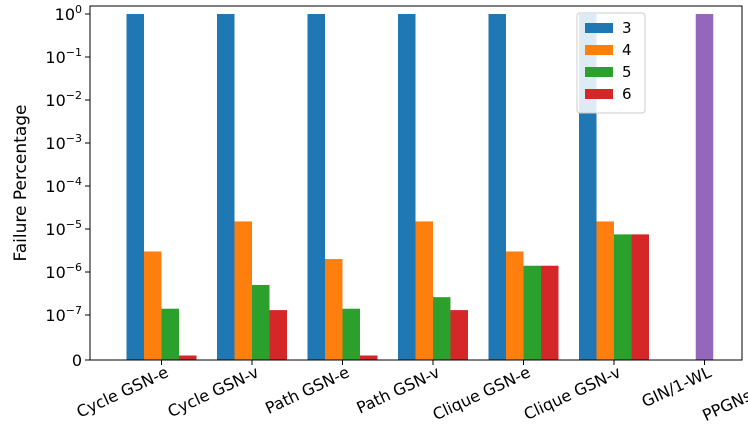 This screenshot has width=748, height=448. I want to click on legend-label-6: 6, so click(627, 94).